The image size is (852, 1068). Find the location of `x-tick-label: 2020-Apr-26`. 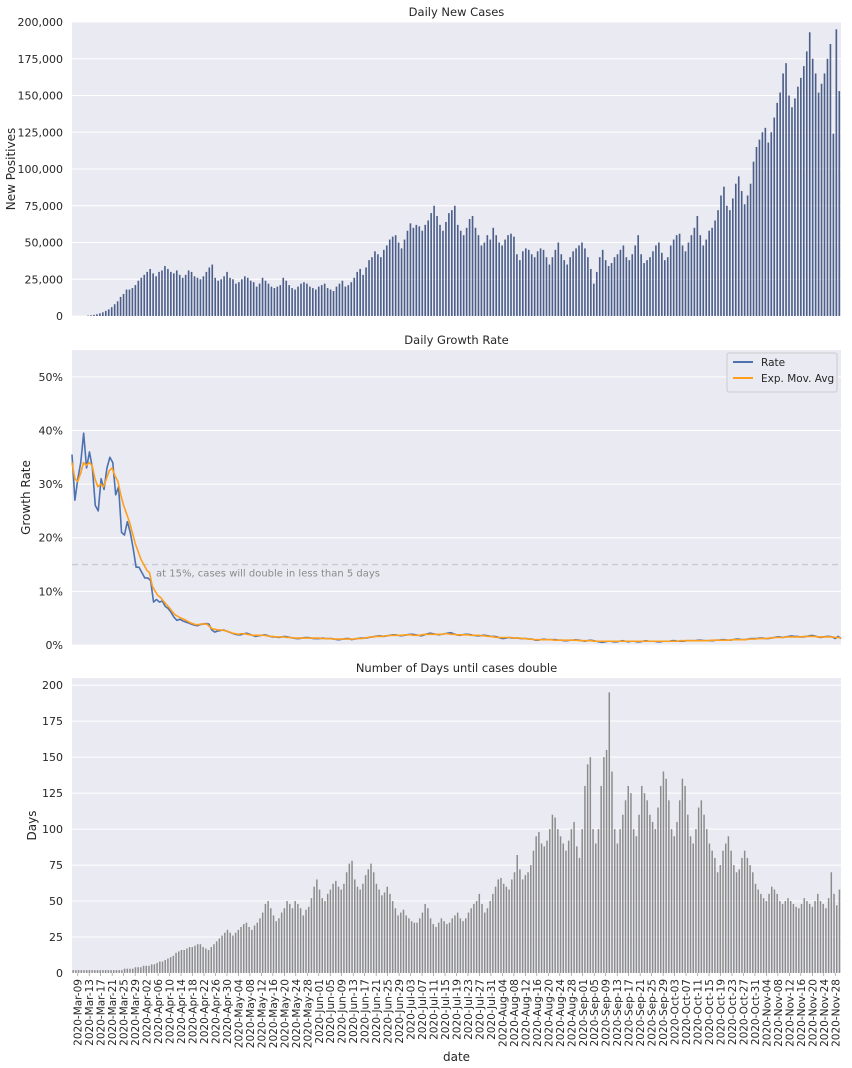

x-tick-label: 2020-Apr-26 is located at coordinates (216, 1011).